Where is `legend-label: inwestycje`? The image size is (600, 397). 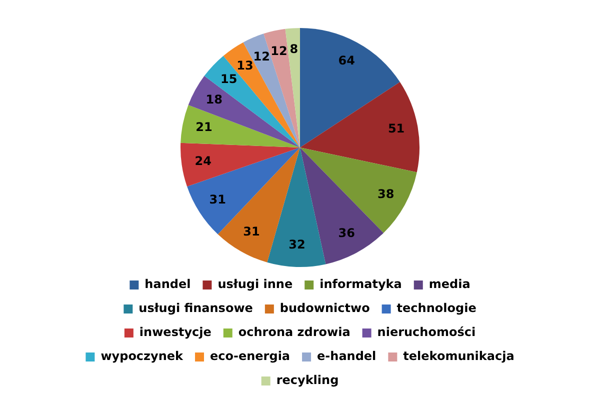
legend-label: inwestycje is located at coordinates (175, 332).